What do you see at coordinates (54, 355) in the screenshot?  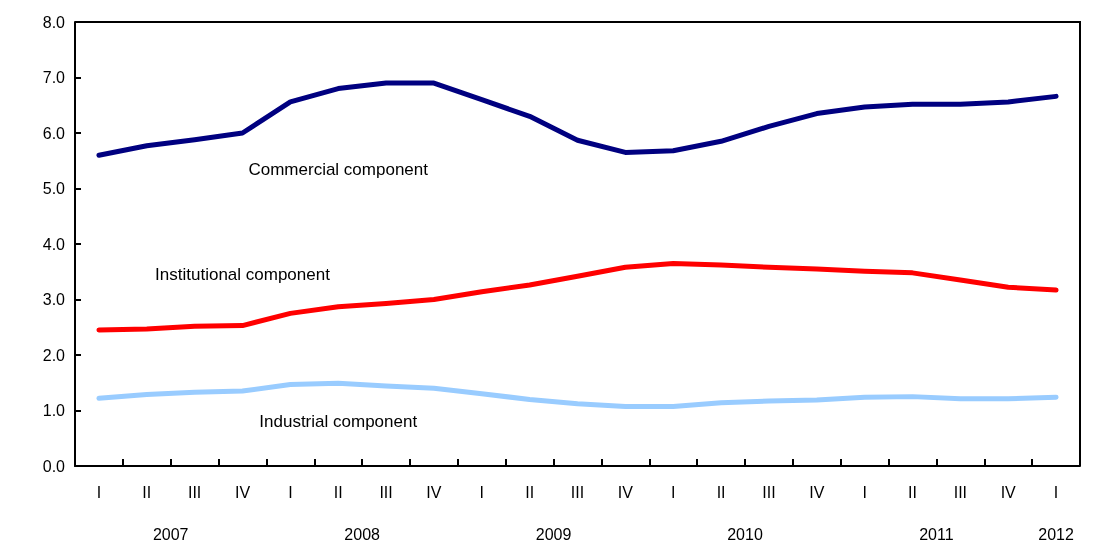 I see `y-tick-label: 2.0` at bounding box center [54, 355].